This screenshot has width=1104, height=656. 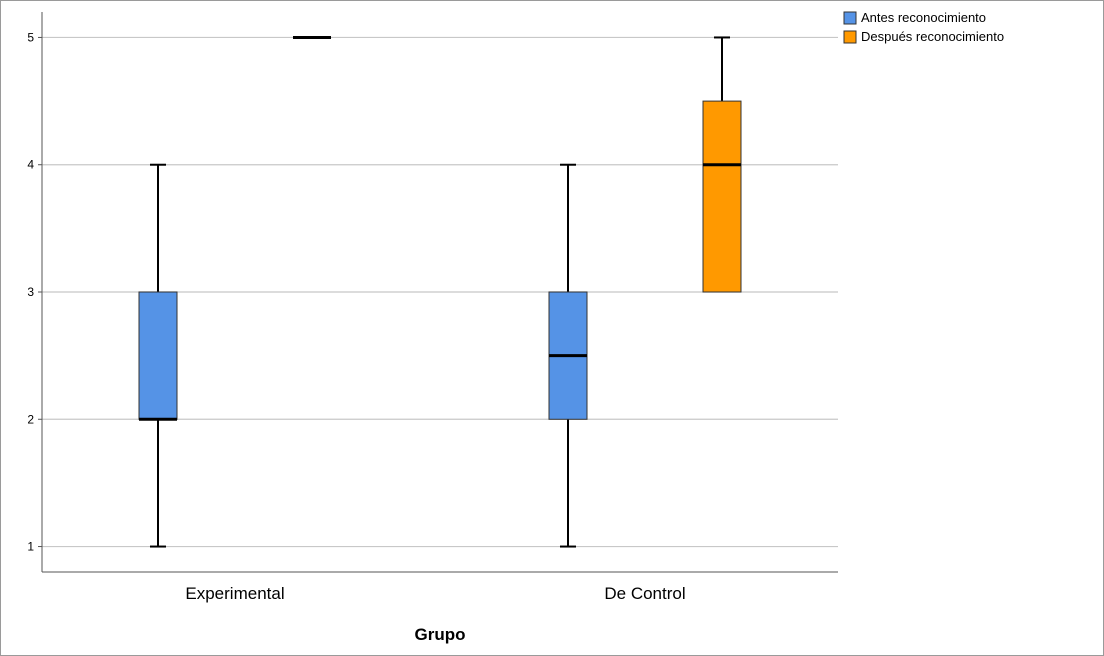 I want to click on y-tick-label: 2, so click(x=30, y=419).